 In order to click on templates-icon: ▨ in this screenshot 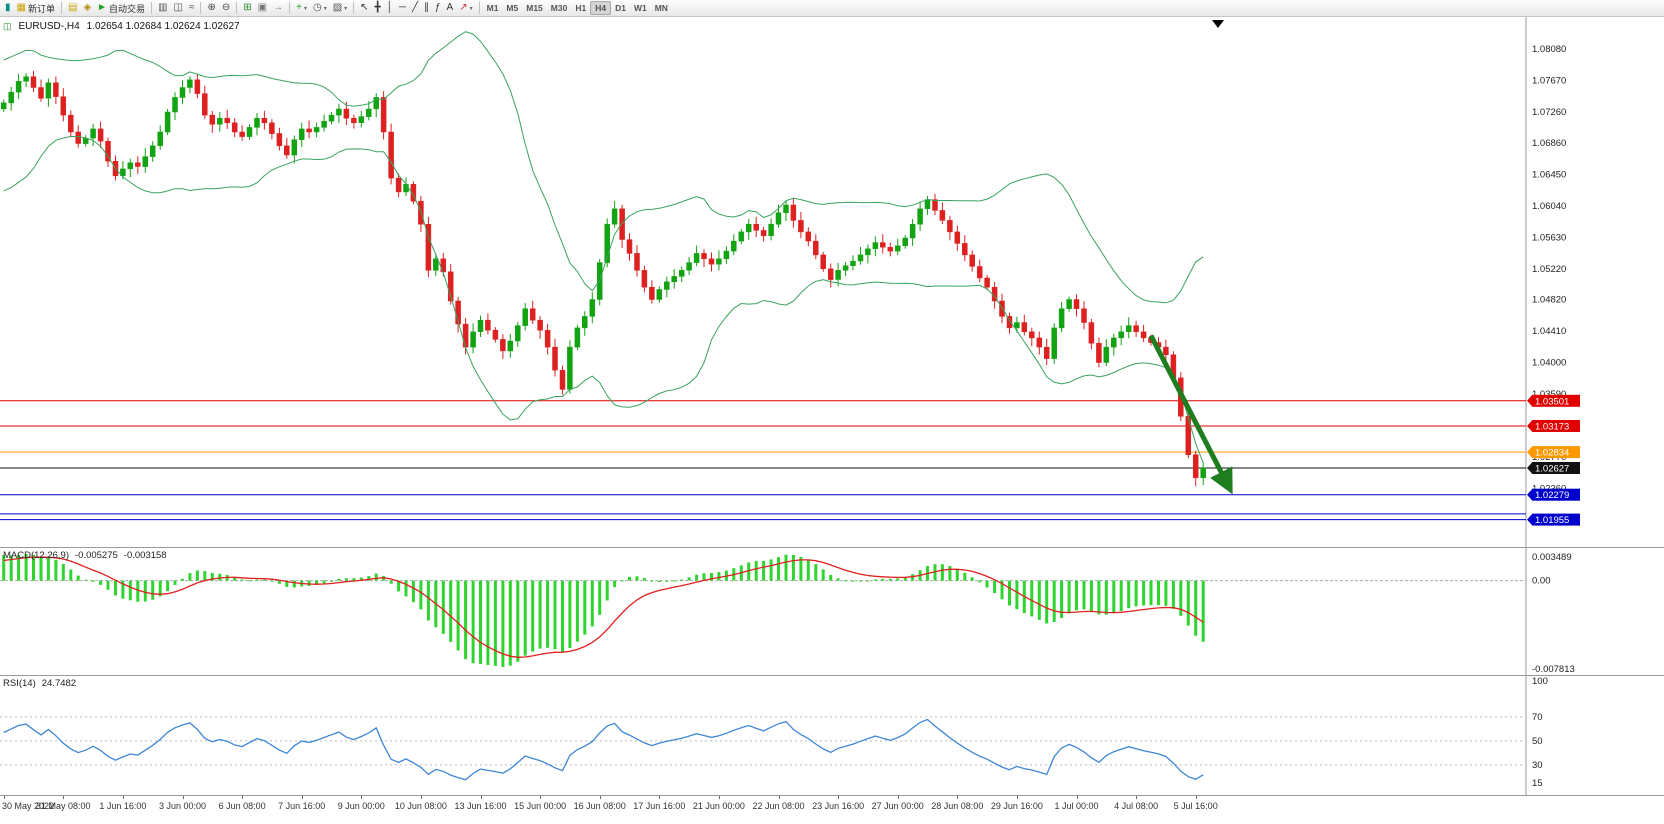, I will do `click(337, 7)`.